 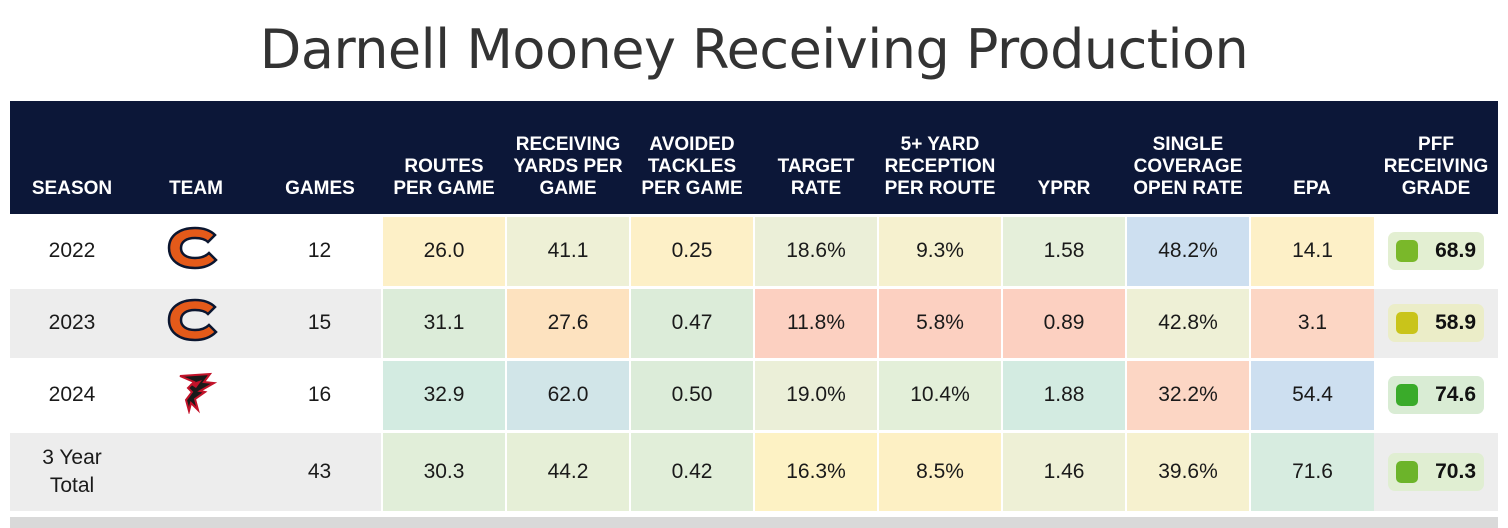 I want to click on header-epa: EPA, so click(x=1312, y=188).